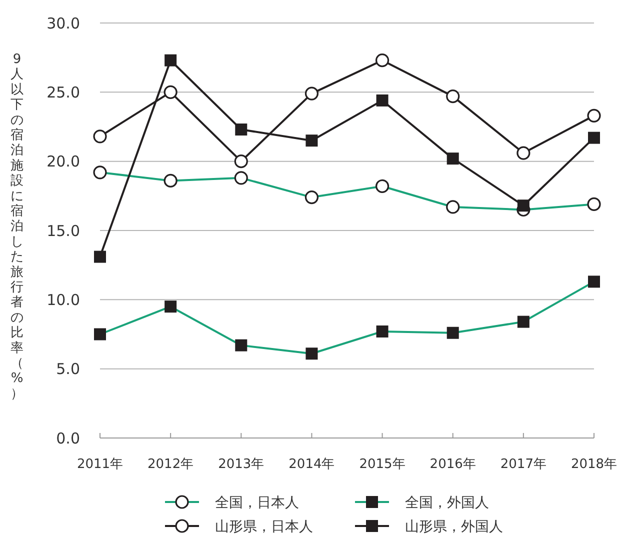 This screenshot has height=541, width=622. What do you see at coordinates (63, 23) in the screenshot?
I see `y-tick-label: 30.0` at bounding box center [63, 23].